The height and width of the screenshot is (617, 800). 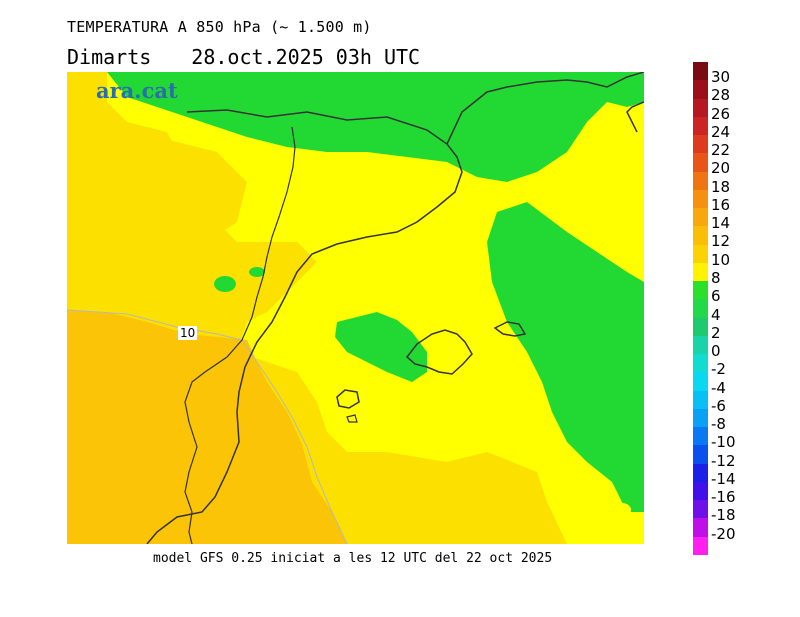 I want to click on legend-label: 8, so click(x=716, y=277).